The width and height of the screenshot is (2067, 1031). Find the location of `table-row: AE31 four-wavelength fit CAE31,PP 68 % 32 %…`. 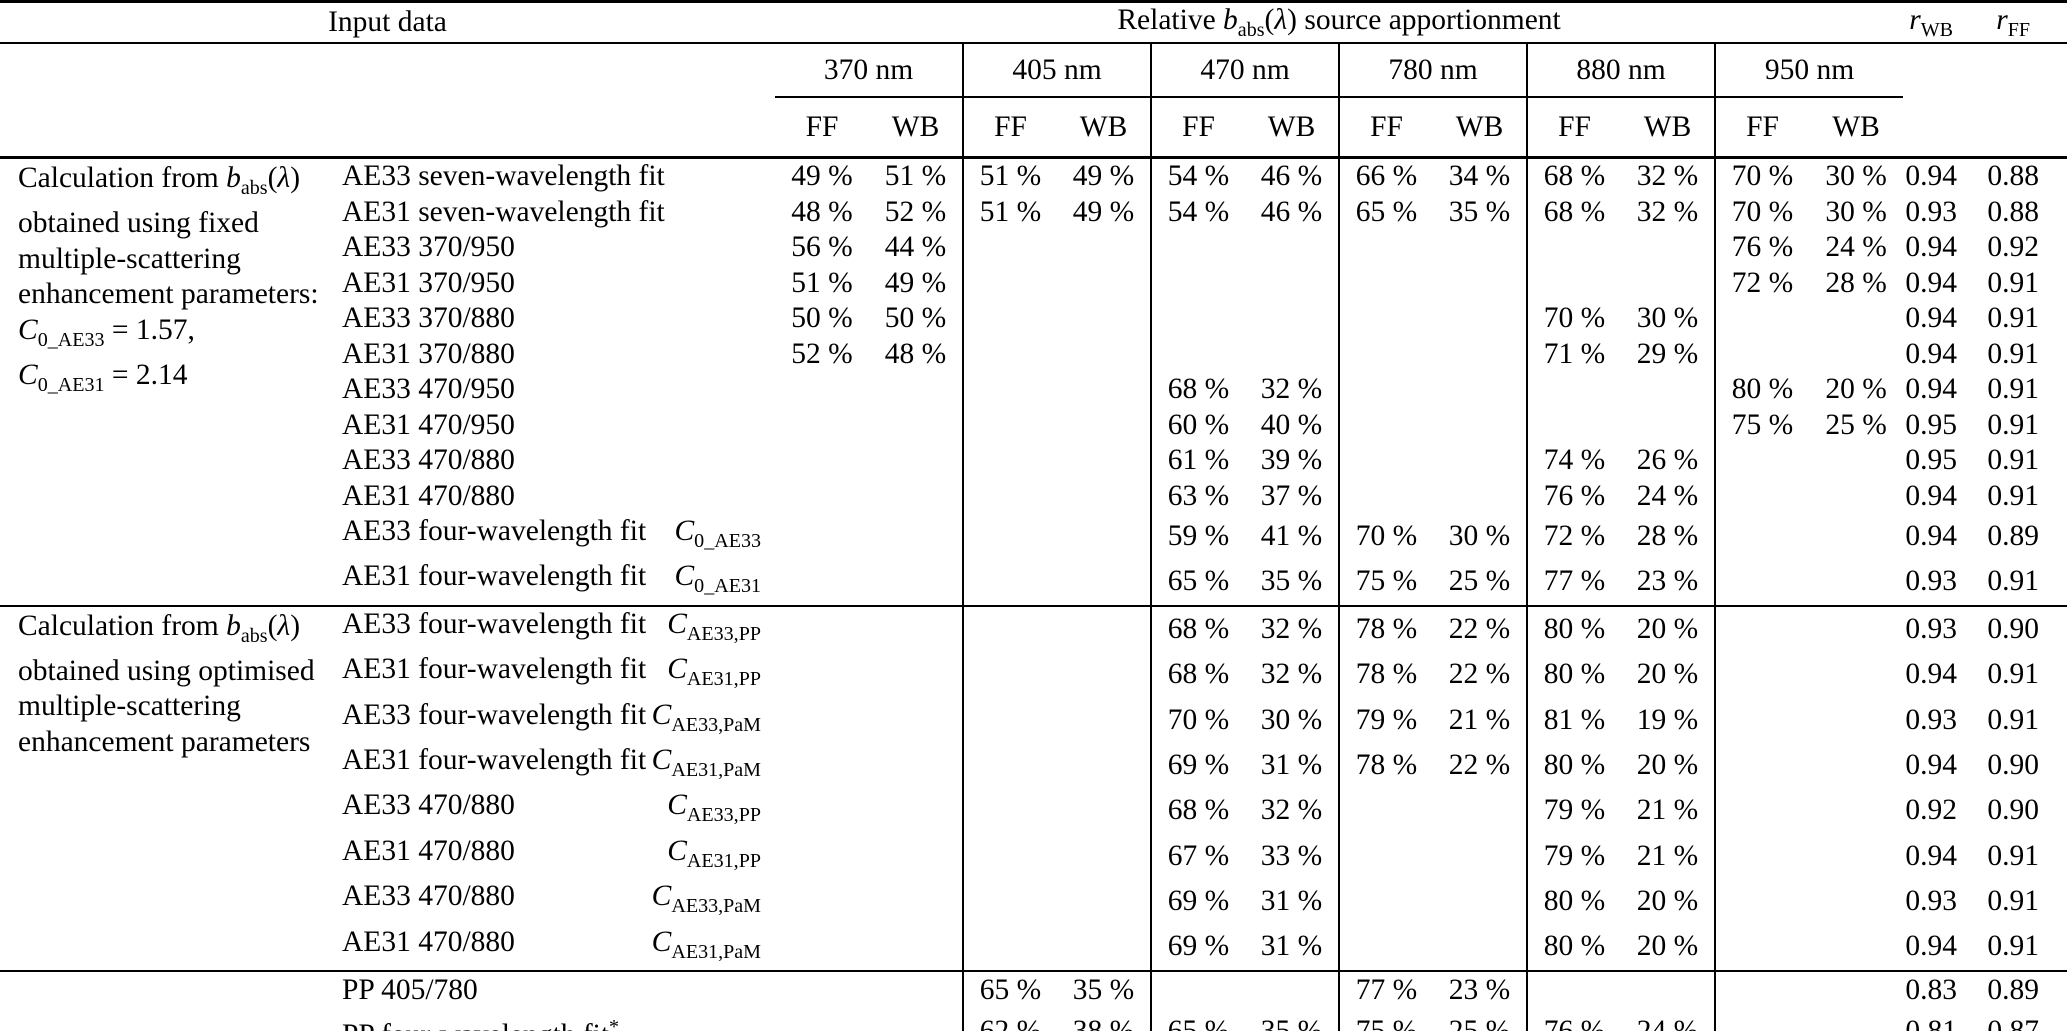

table-row: AE31 four-wavelength fit CAE31,PP 68 % 32 %… is located at coordinates (1033, 675).